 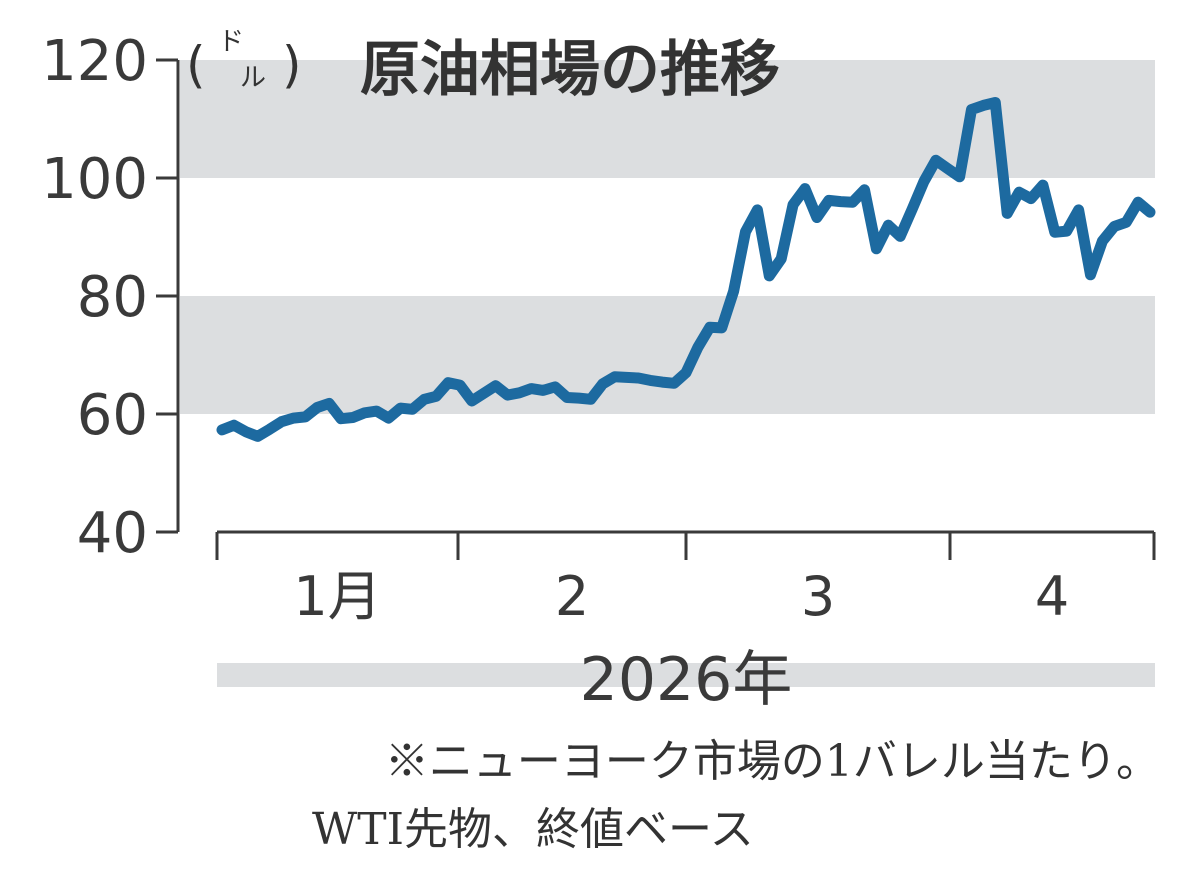 I want to click on year-band, so click(x=686, y=675).